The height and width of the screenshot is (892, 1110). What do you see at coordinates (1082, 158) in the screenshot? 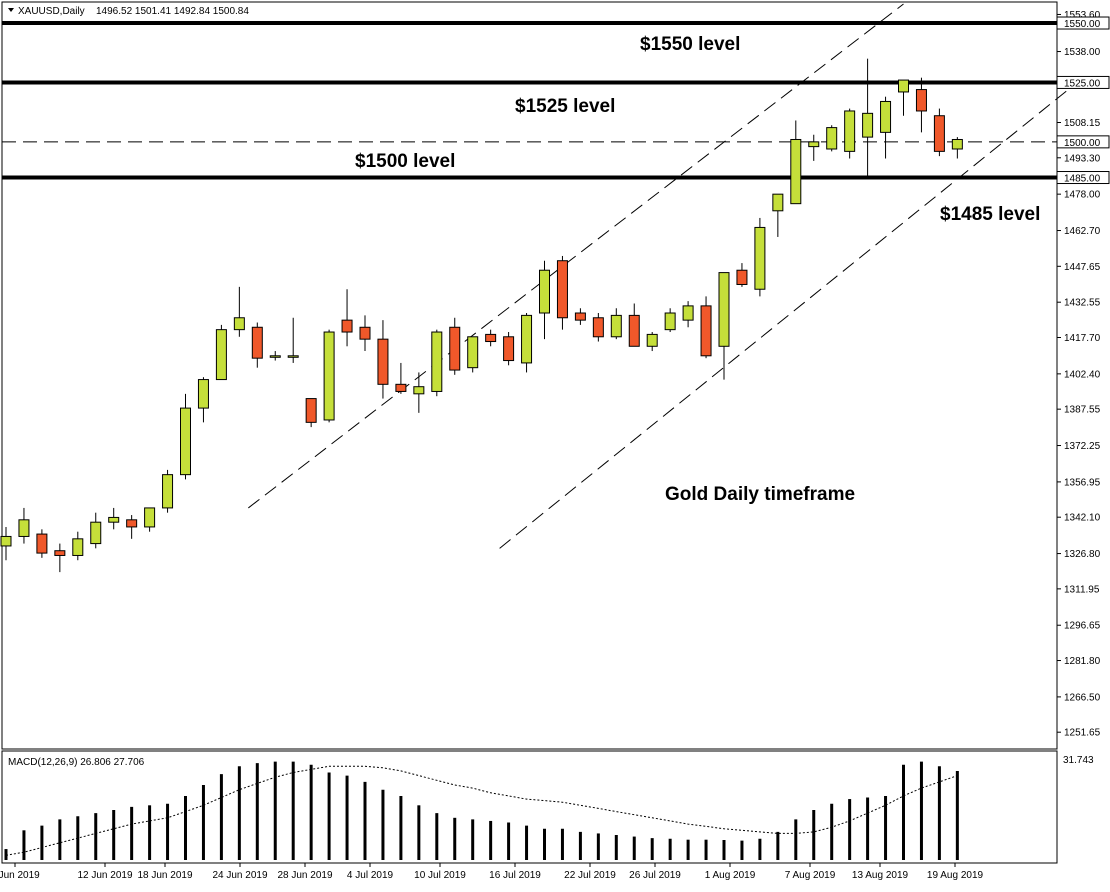
I see `y-tick-label: 1493.30` at bounding box center [1082, 158].